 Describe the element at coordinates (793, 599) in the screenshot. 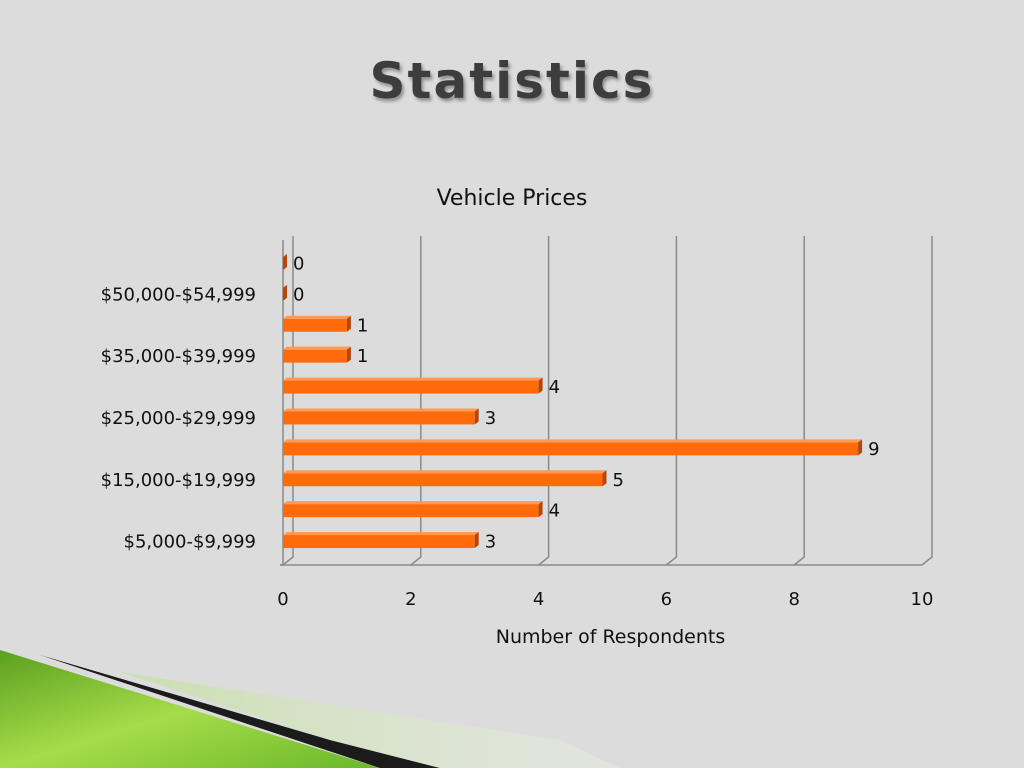

I see `x-tick-label: 8` at that location.